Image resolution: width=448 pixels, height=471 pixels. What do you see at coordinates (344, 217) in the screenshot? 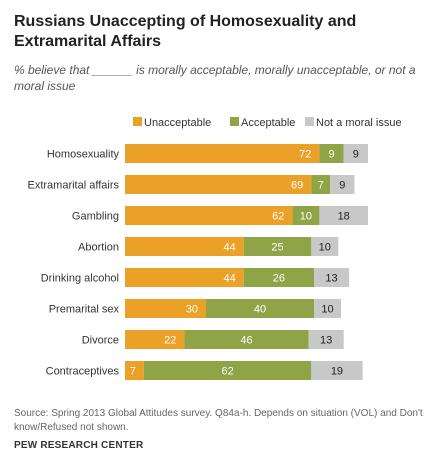
I see `value-label-not-a-moral-issue-gambling: 18` at bounding box center [344, 217].